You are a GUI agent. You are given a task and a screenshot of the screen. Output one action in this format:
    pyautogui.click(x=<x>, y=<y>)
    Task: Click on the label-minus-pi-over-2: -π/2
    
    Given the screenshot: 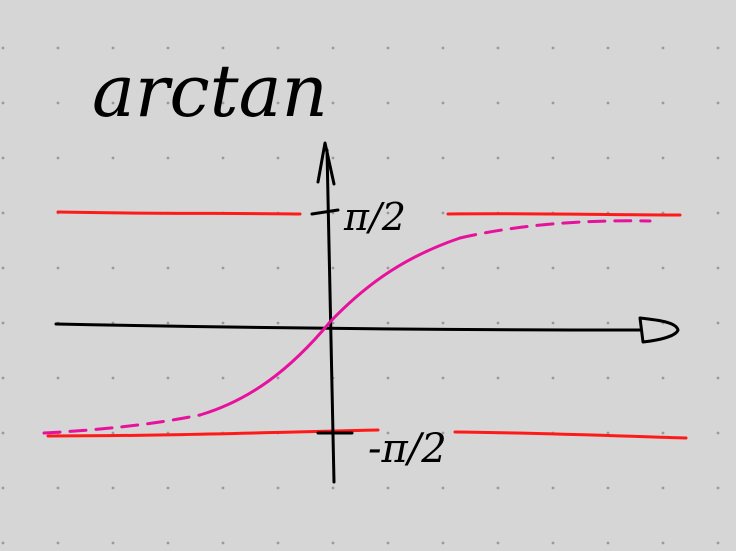 What is the action you would take?
    pyautogui.click(x=407, y=449)
    